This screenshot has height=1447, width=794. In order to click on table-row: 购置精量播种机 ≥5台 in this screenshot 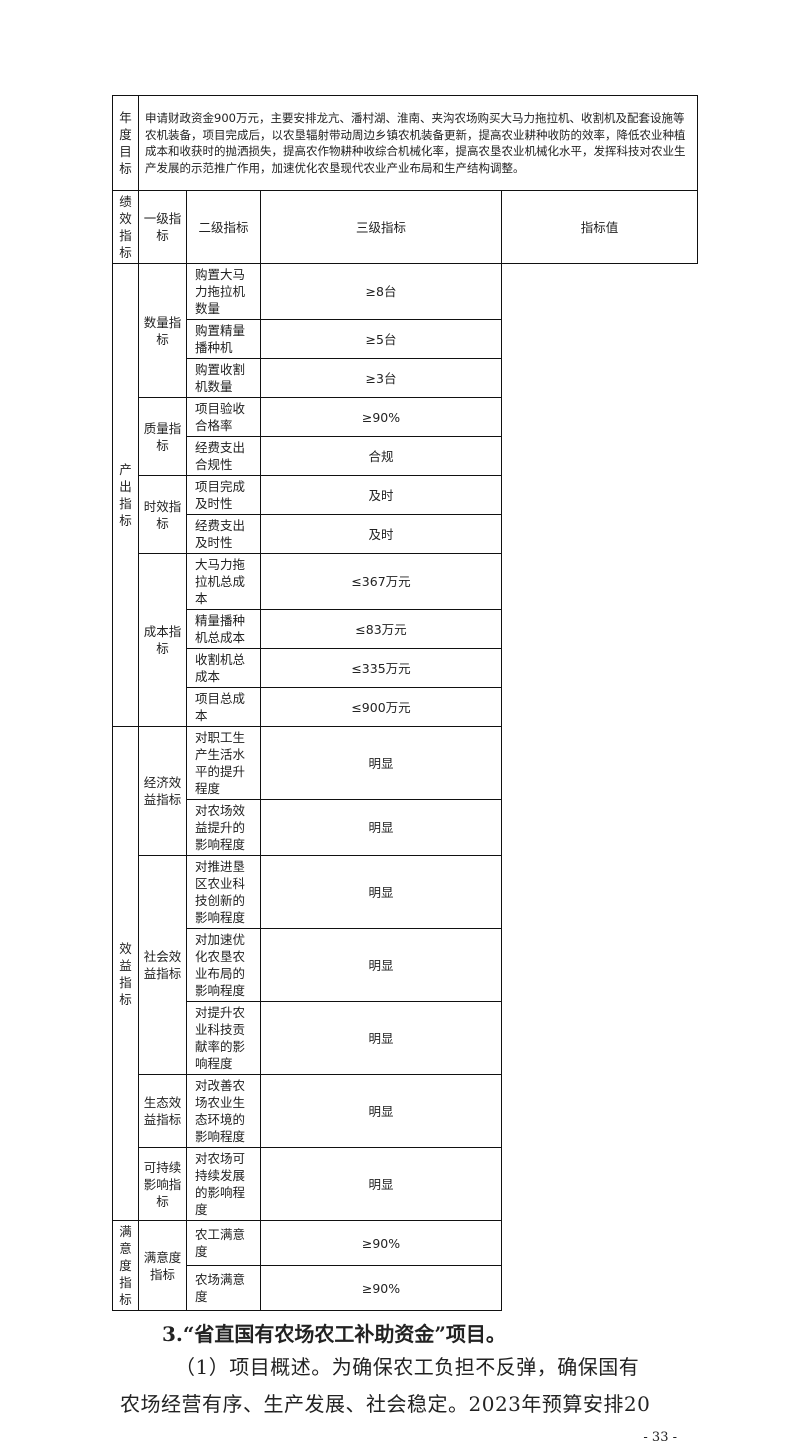, I will do `click(405, 339)`.